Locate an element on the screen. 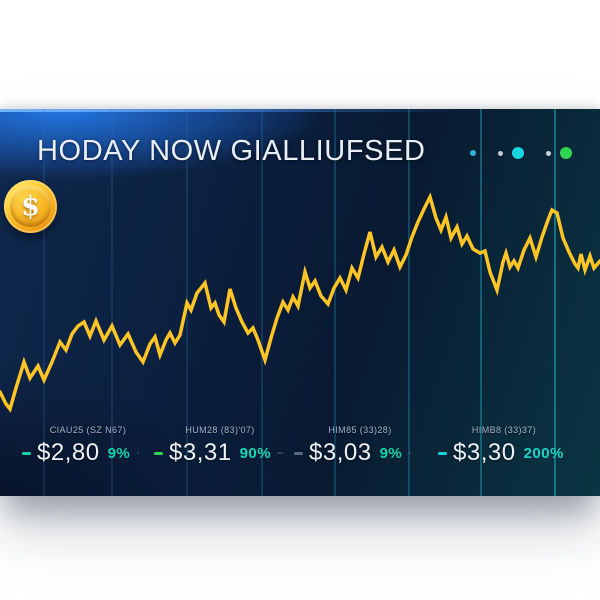 The width and height of the screenshot is (600, 600). stat-percent: 200% is located at coordinates (543, 453).